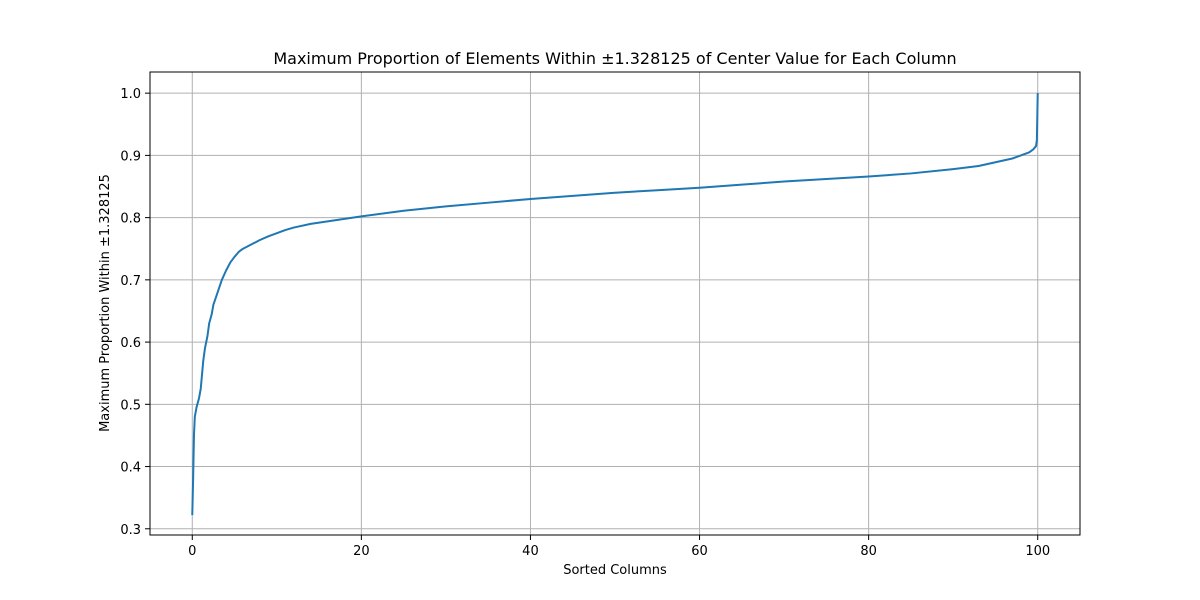  I want to click on y-tick-label: 0.7, so click(130, 281).